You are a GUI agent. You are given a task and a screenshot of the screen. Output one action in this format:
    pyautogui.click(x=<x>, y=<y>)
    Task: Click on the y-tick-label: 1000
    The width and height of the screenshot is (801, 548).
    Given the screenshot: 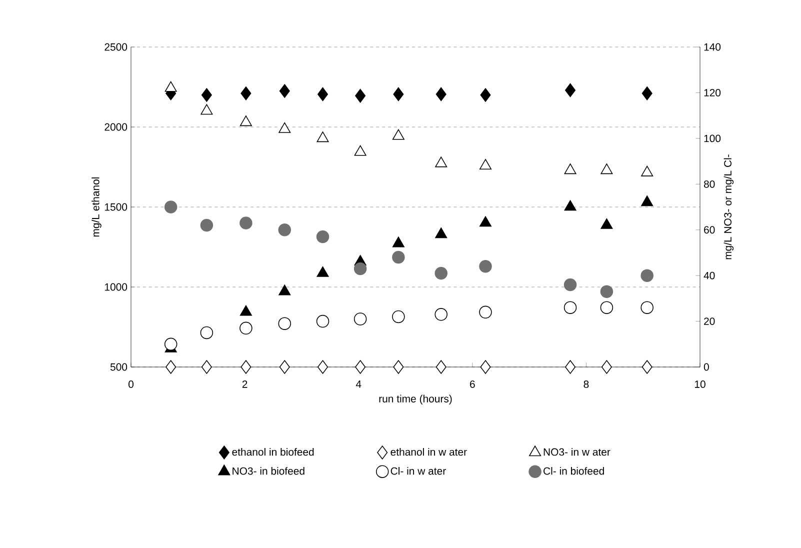 What is the action you would take?
    pyautogui.click(x=116, y=287)
    